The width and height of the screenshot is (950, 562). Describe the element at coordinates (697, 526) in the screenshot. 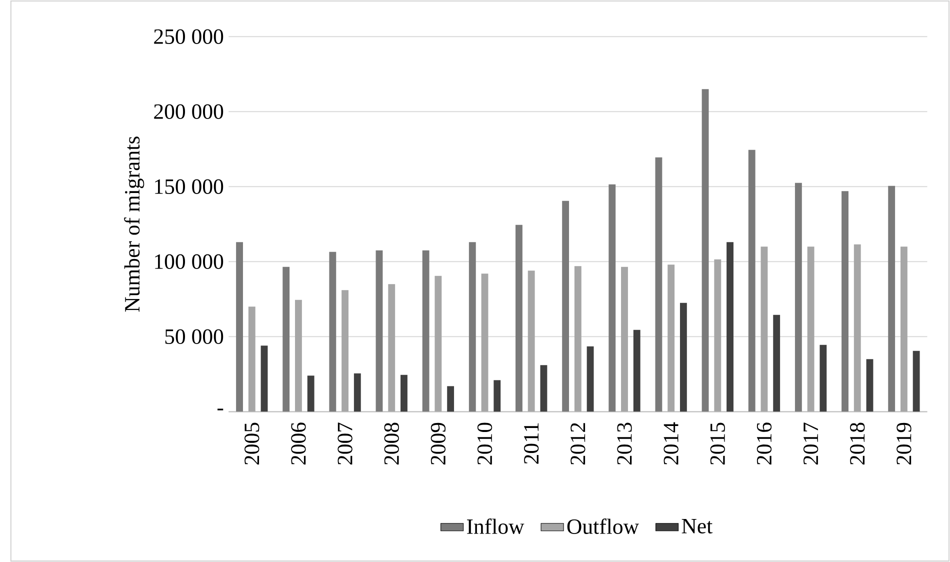

I see `legend-label: Net` at that location.